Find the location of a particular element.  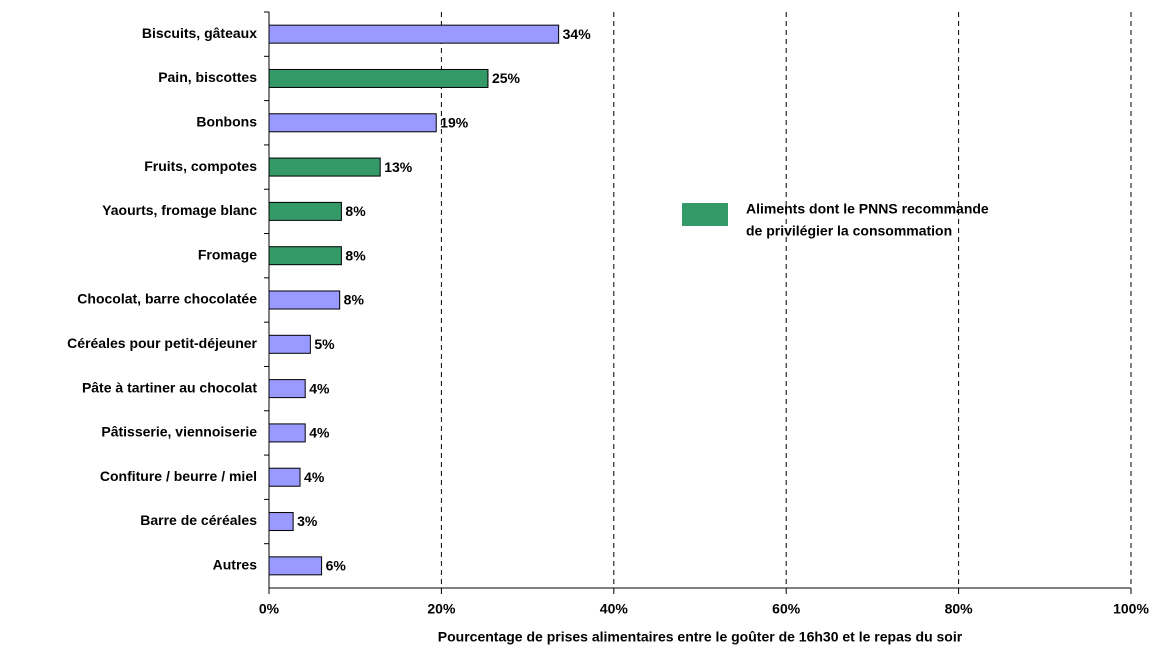

value-label: 3% is located at coordinates (307, 521).